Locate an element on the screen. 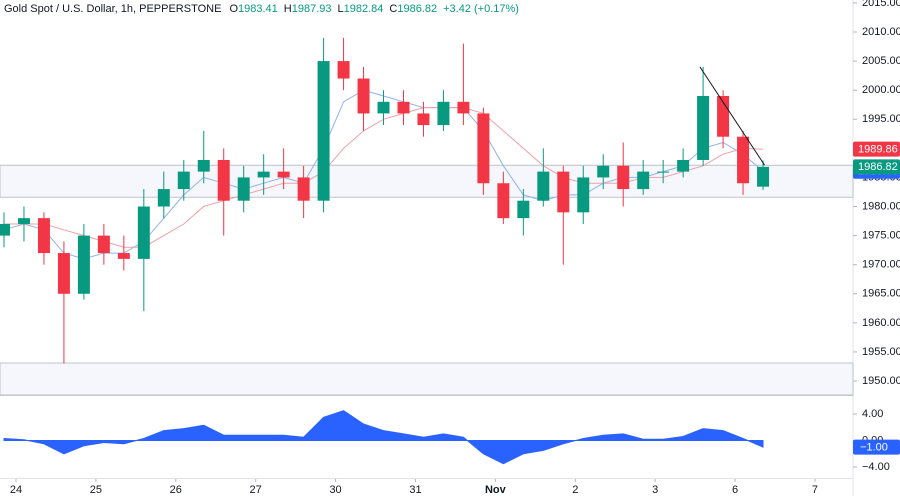  x-tick-label: 3 is located at coordinates (655, 490).